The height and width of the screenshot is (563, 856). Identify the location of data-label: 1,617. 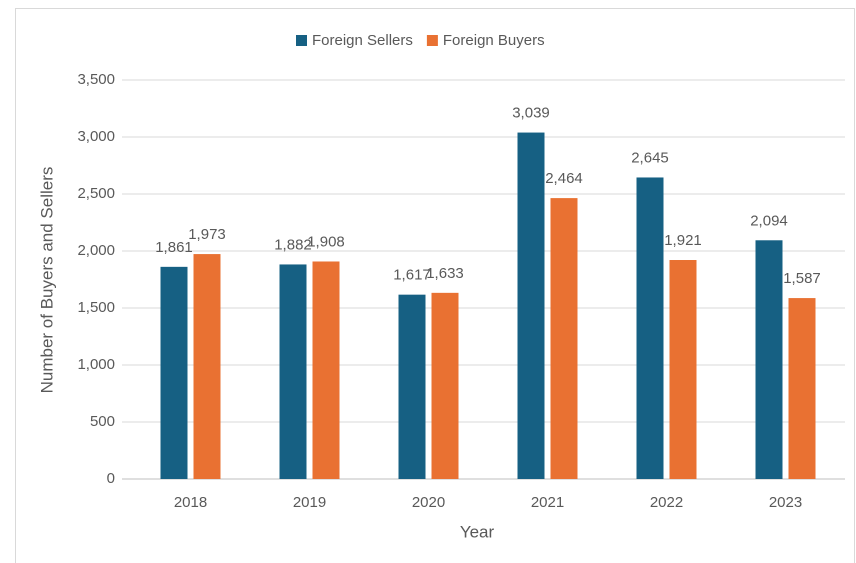
(412, 275).